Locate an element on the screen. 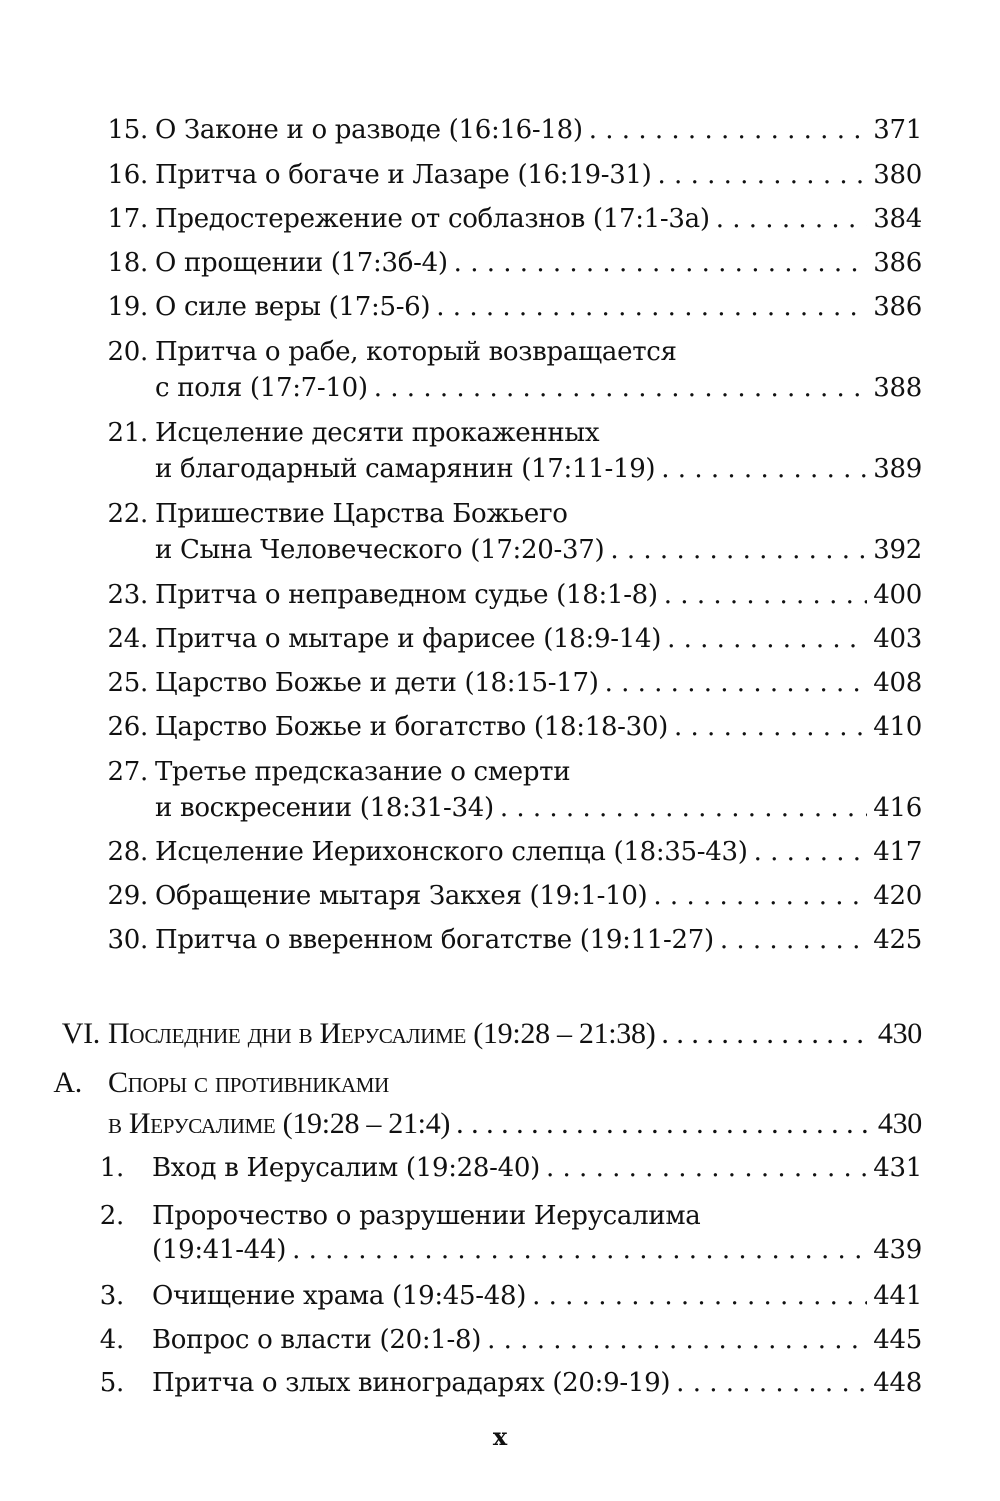 This screenshot has width=1000, height=1501. toc-entry-line: и воскресении (18:31-34) 416 is located at coordinates (500, 808).